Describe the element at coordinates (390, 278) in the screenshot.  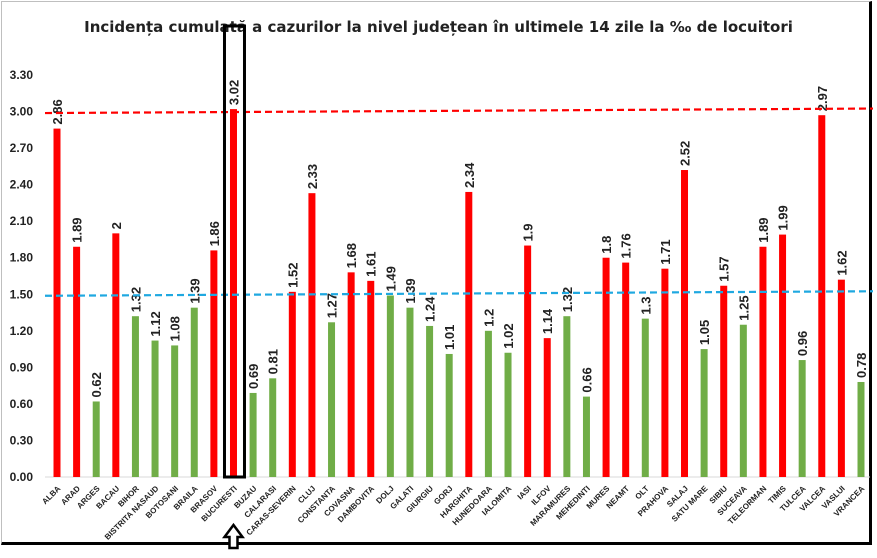
I see `data-label: 1.49` at that location.